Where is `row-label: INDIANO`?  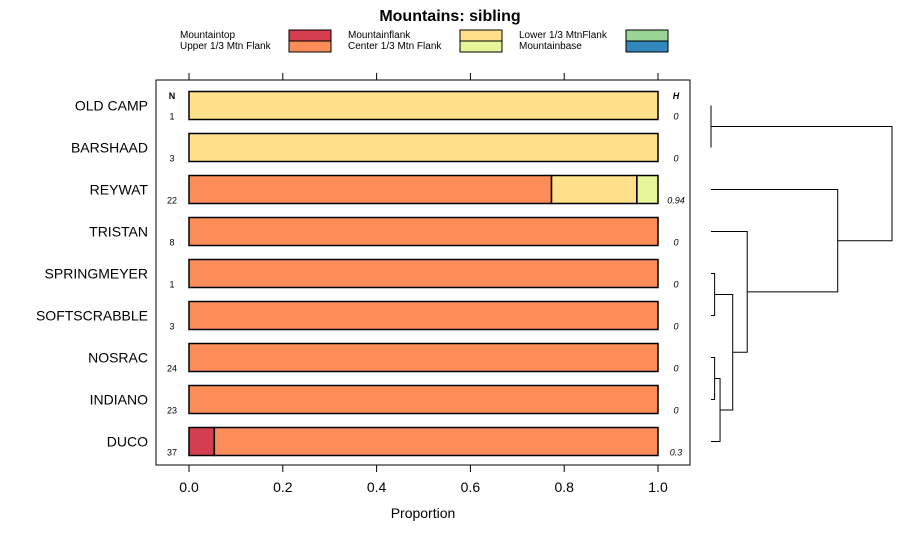 row-label: INDIANO is located at coordinates (119, 400).